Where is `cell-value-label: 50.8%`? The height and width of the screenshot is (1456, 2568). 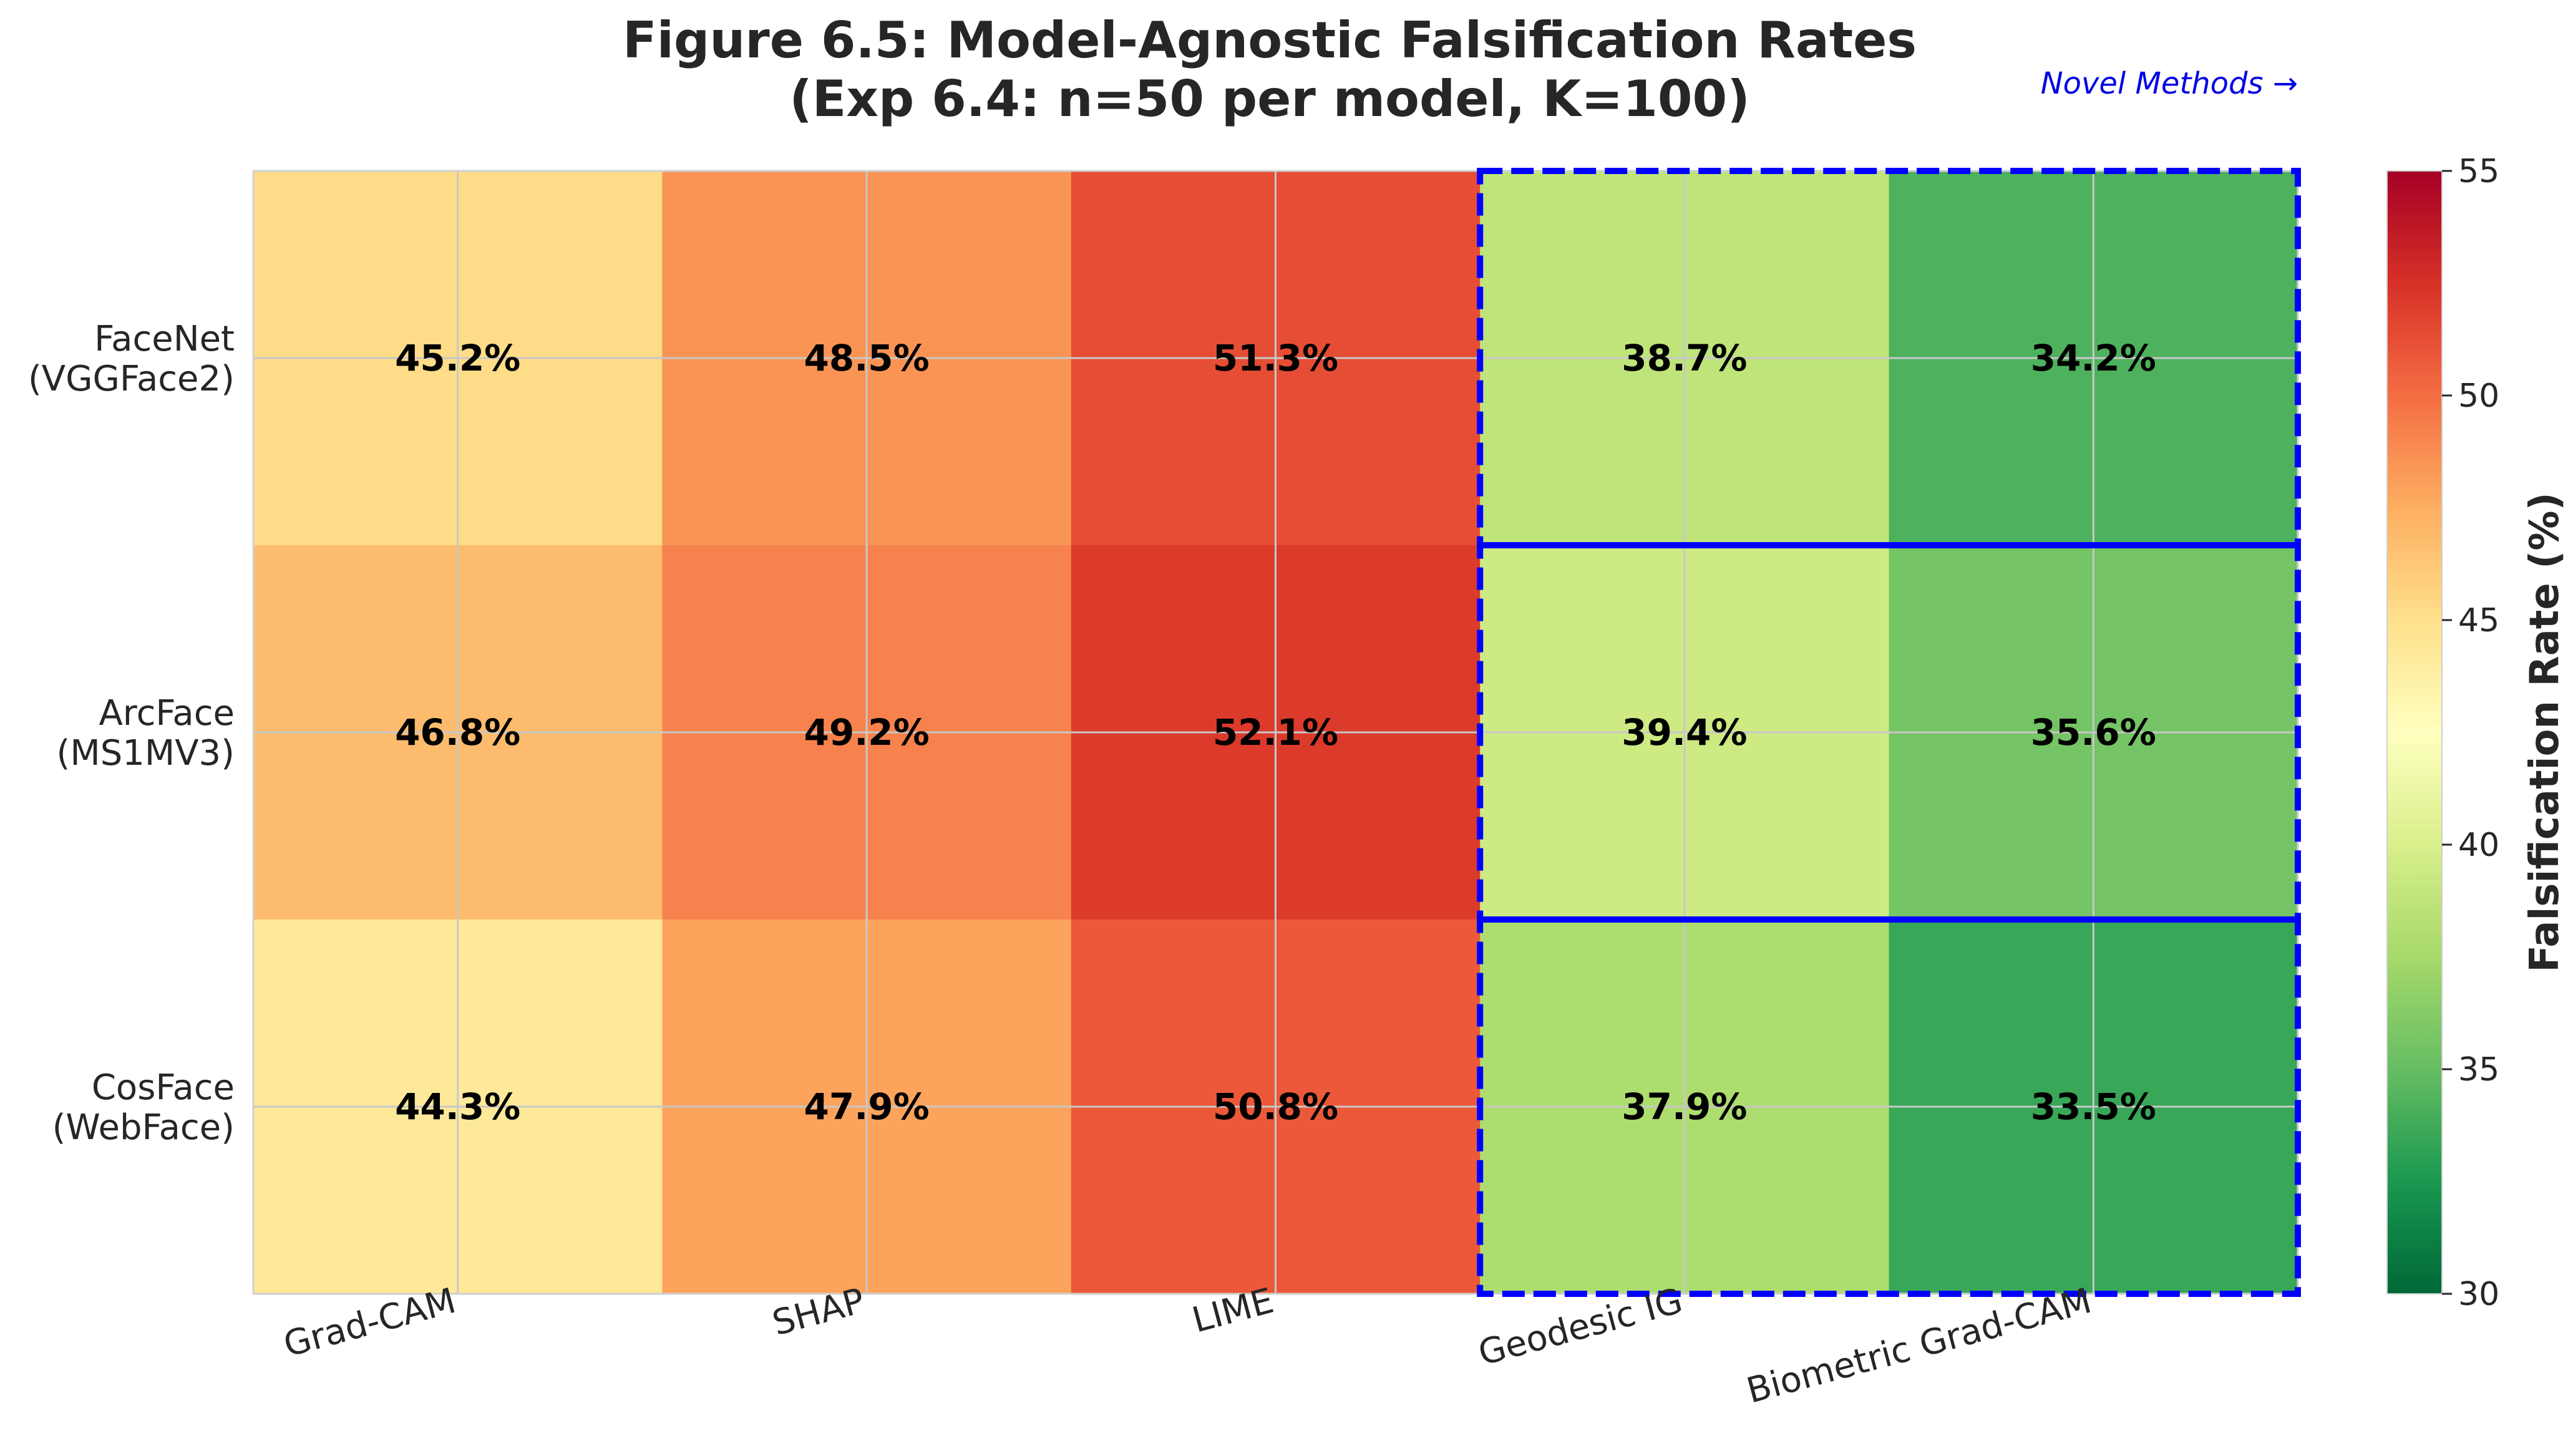
cell-value-label: 50.8% is located at coordinates (1275, 1106).